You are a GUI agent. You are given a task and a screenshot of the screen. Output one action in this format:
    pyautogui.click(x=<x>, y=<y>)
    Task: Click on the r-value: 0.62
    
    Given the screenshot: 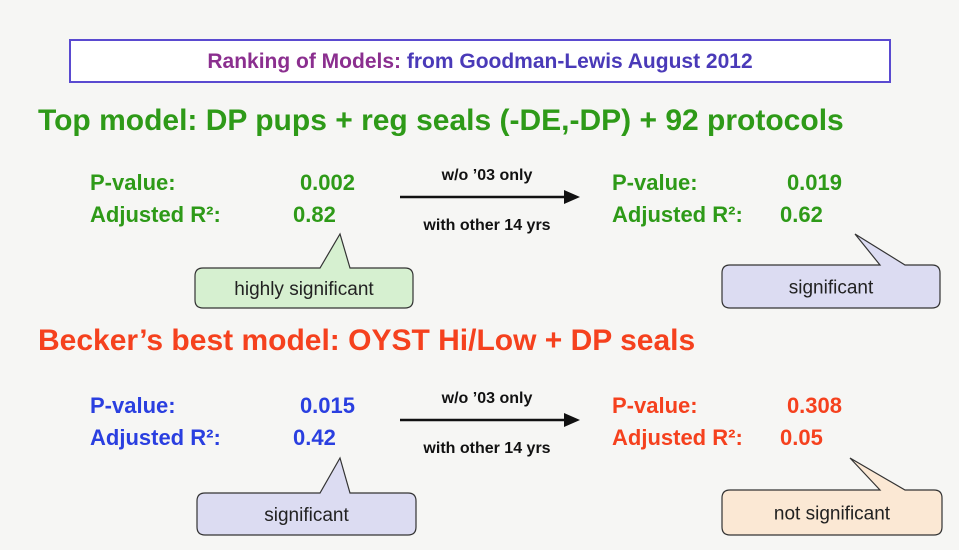 What is the action you would take?
    pyautogui.click(x=801, y=214)
    